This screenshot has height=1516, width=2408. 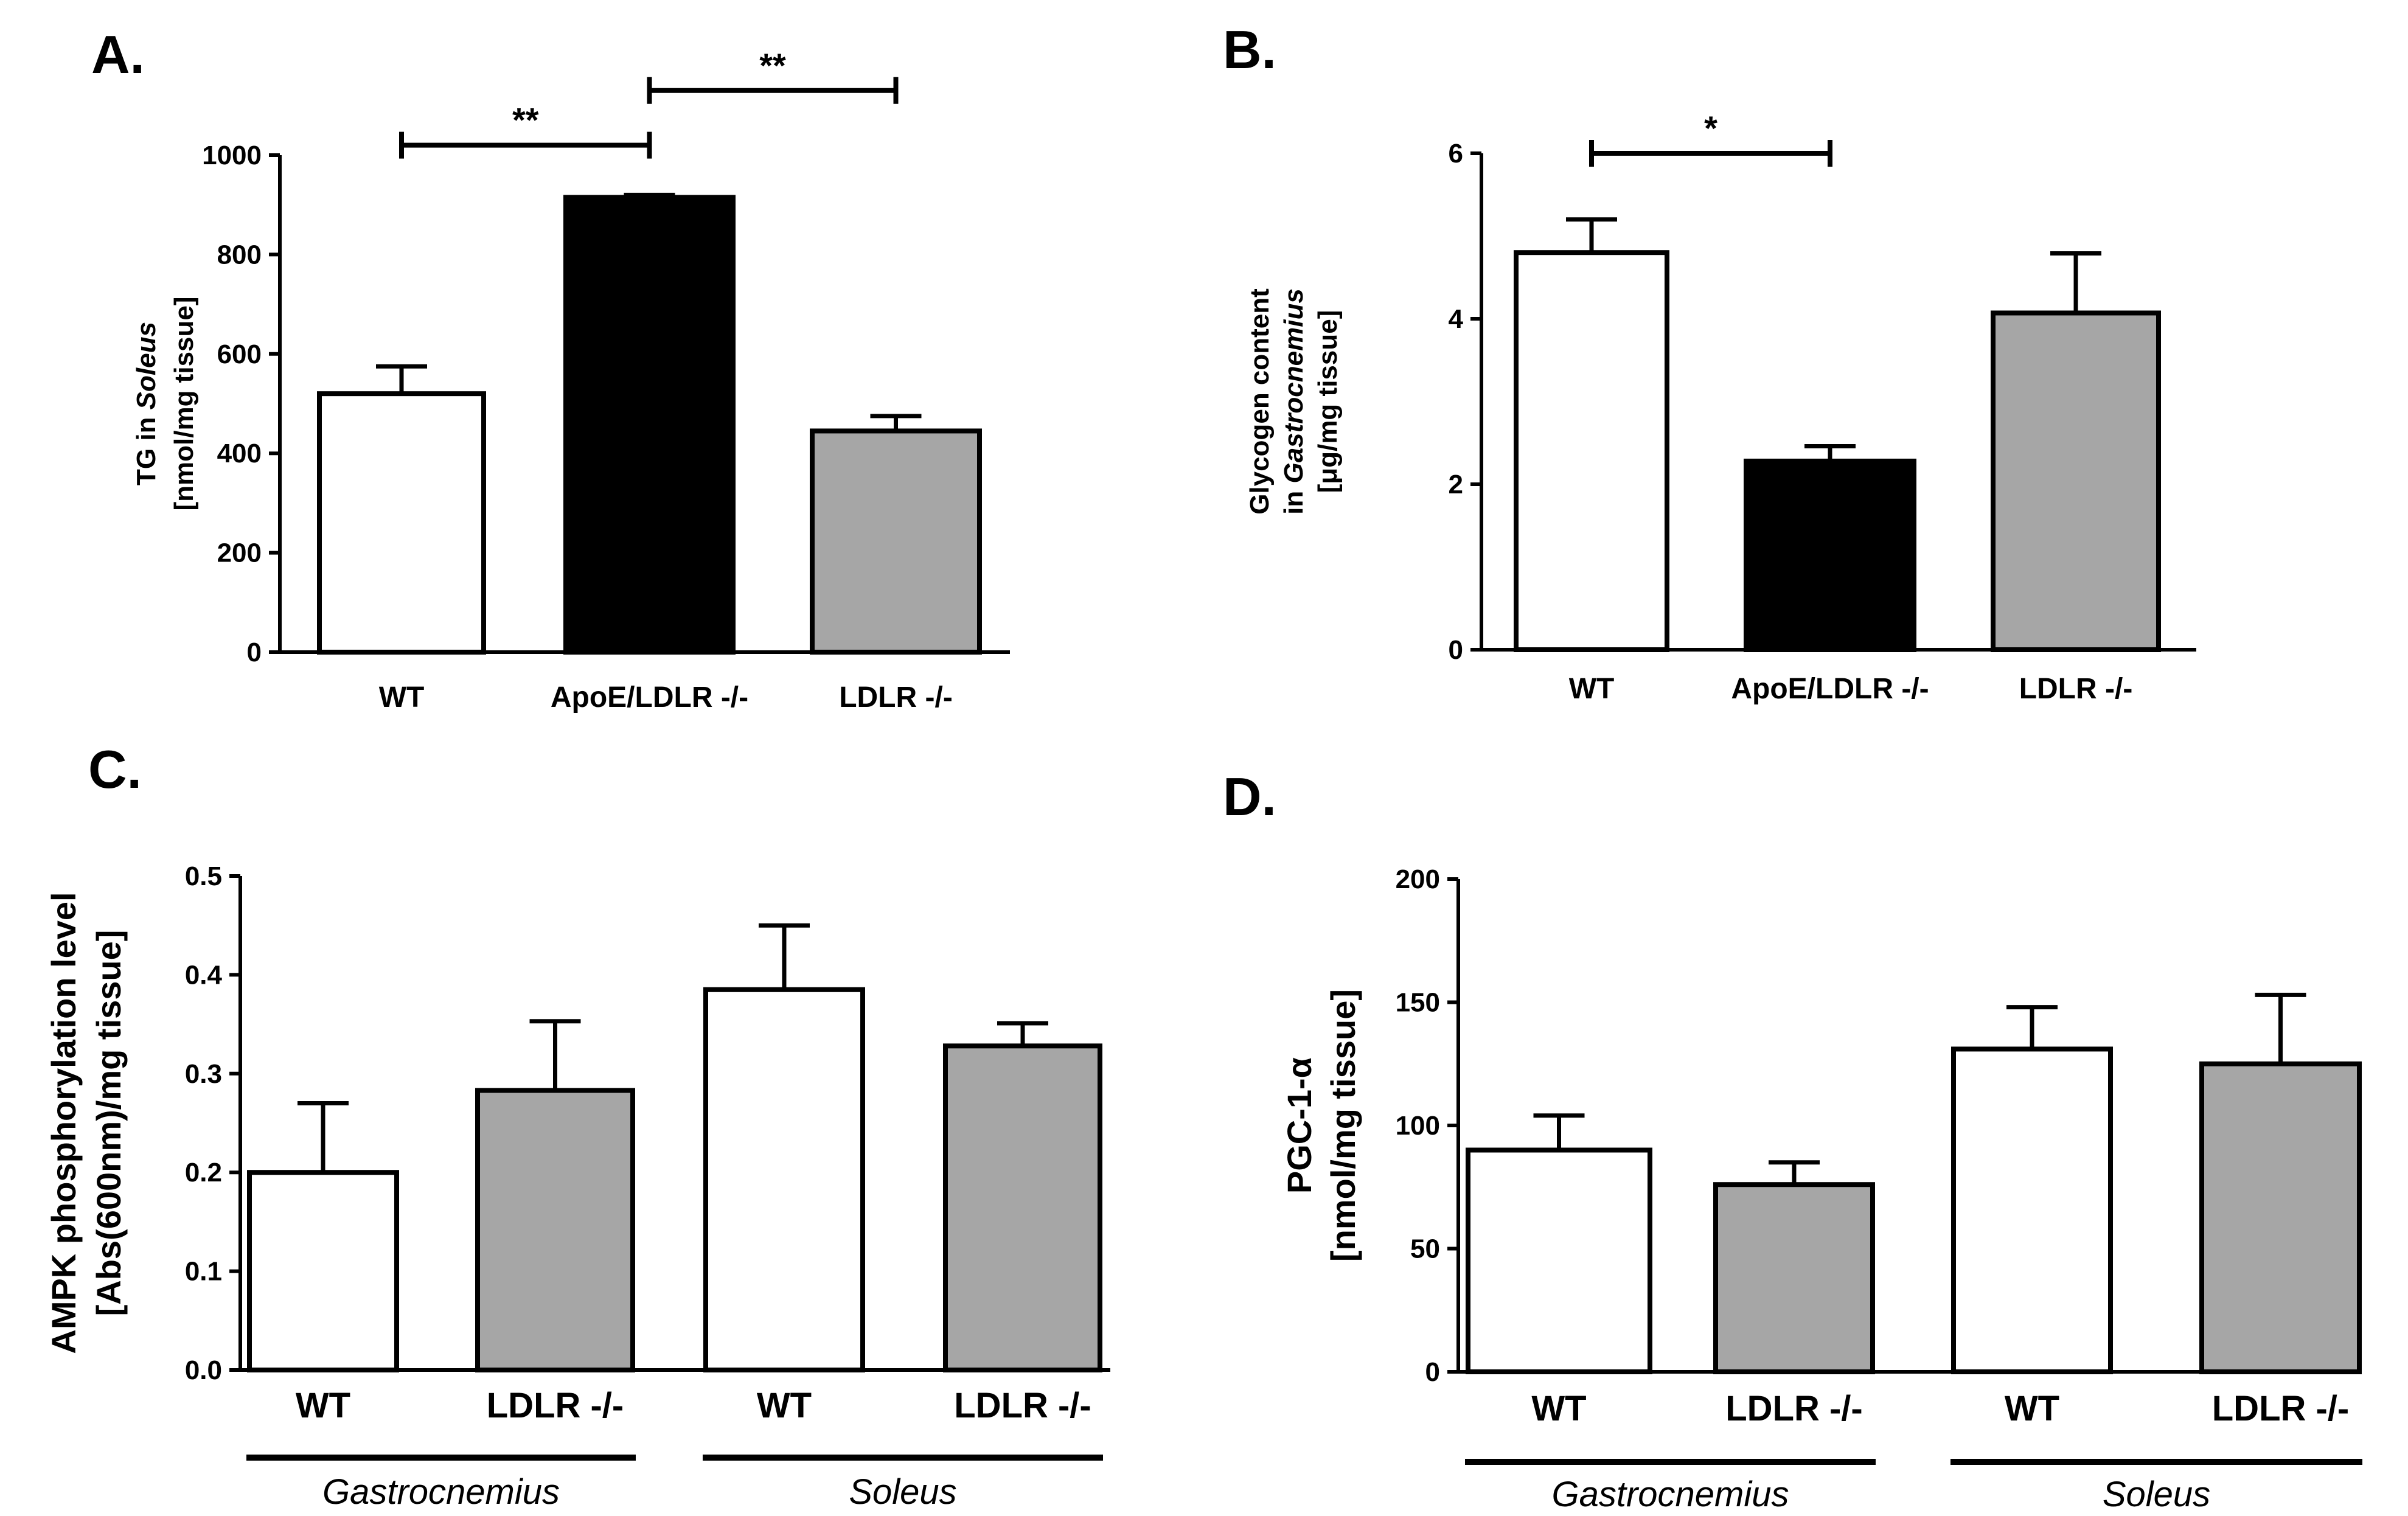 I want to click on panel-label: A., so click(x=118, y=55).